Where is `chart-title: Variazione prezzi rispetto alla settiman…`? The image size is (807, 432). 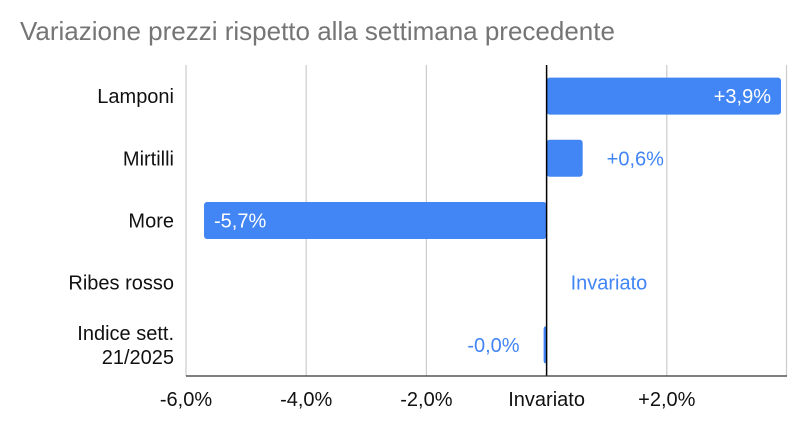
chart-title: Variazione prezzi rispetto alla settiman… is located at coordinates (317, 31).